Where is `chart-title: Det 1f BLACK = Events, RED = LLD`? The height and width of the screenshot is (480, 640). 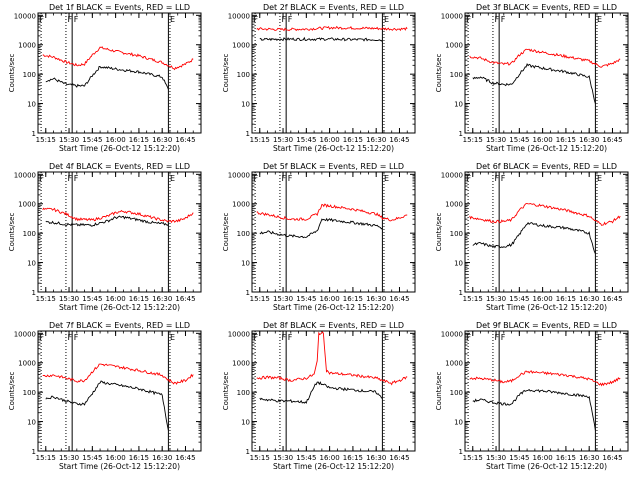 chart-title: Det 1f BLACK = Events, RED = LLD is located at coordinates (119, 7).